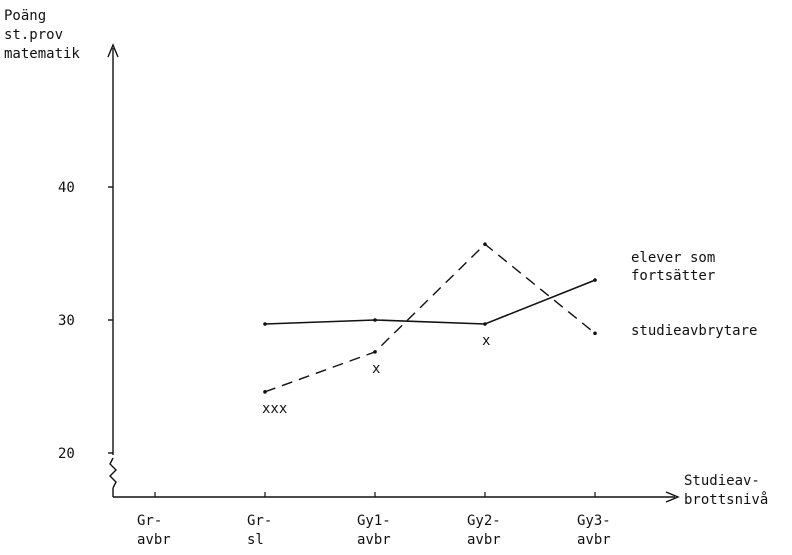 The width and height of the screenshot is (792, 555). Describe the element at coordinates (673, 258) in the screenshot. I see `legend-fortsatter-line-1: elever som` at that location.